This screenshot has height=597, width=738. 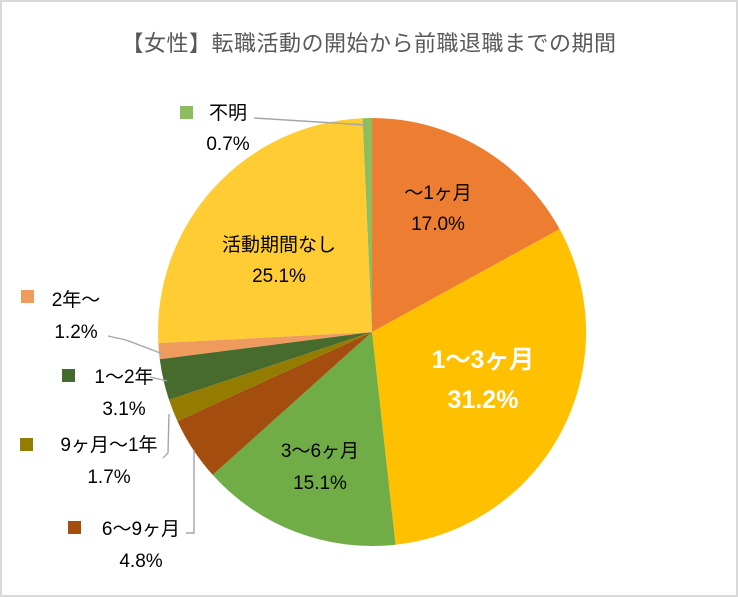 What do you see at coordinates (27, 296) in the screenshot?
I see `legend-swatch-over-2-years` at bounding box center [27, 296].